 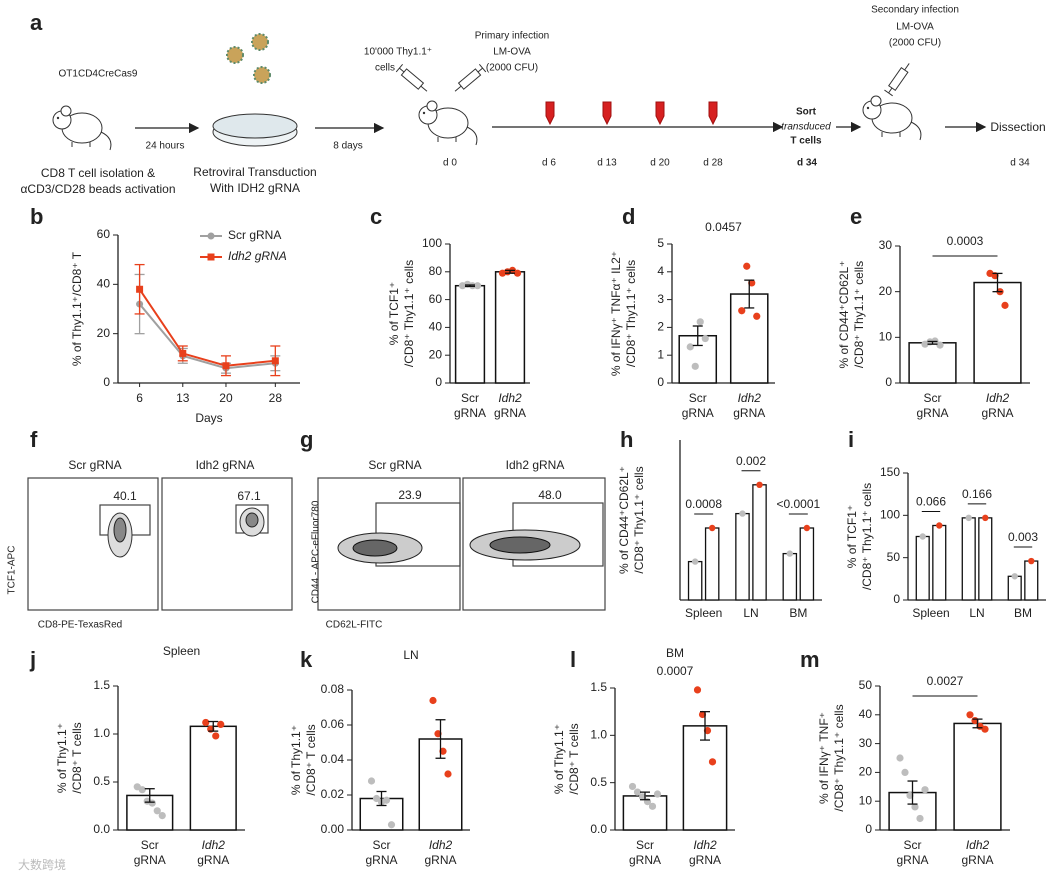 What do you see at coordinates (181, 651) in the screenshot?
I see `chart-title: Spleen` at bounding box center [181, 651].